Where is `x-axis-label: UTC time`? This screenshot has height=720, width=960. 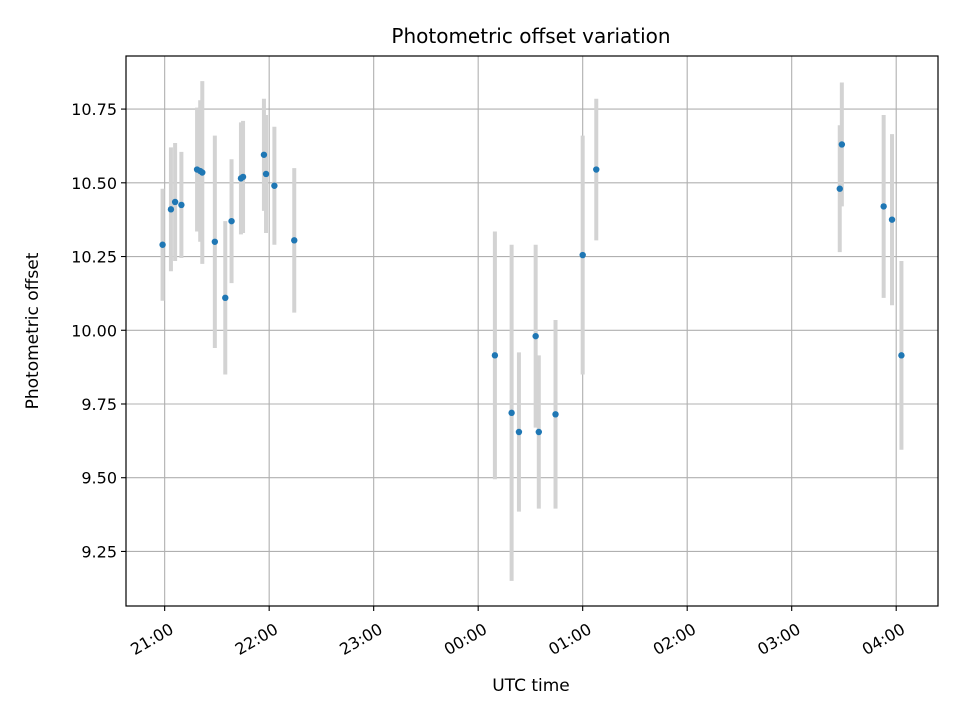 x-axis-label: UTC time is located at coordinates (531, 686).